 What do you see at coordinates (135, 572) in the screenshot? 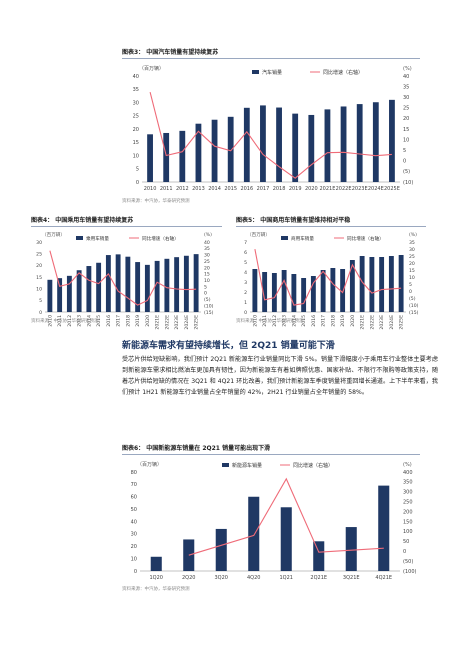
I see `fig6-ytick-left: 0` at bounding box center [135, 572].